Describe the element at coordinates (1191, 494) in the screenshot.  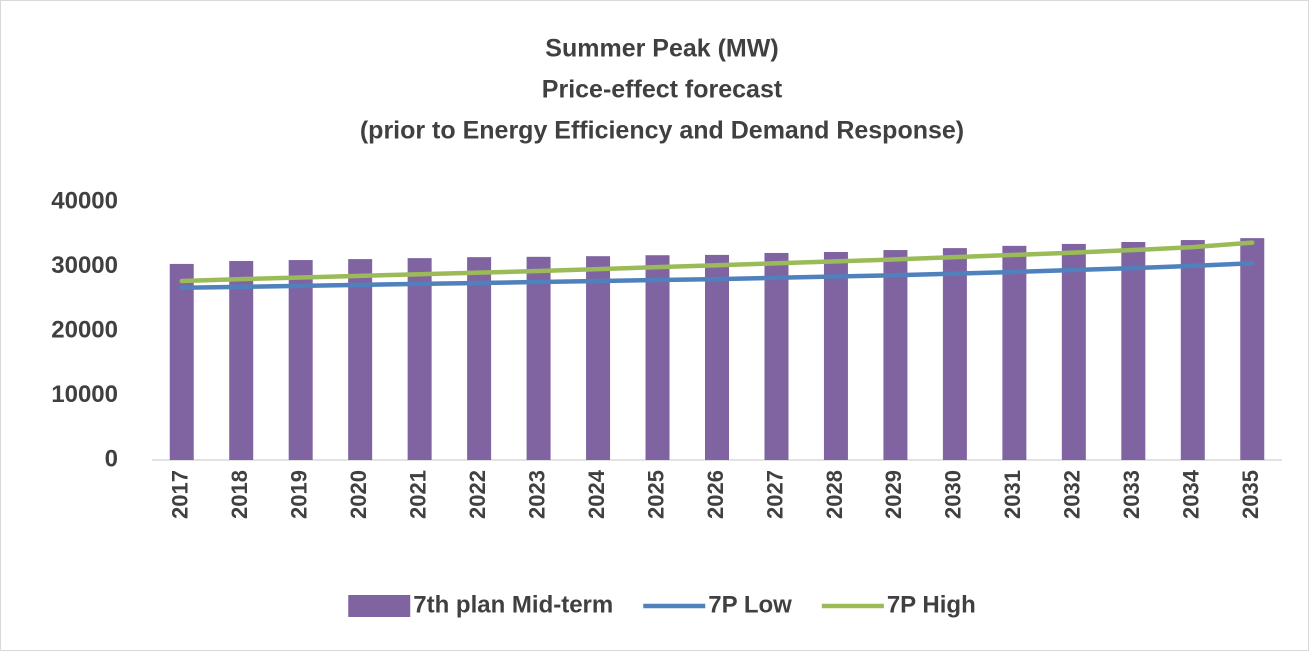
I see `x-tick-label: 2034` at that location.